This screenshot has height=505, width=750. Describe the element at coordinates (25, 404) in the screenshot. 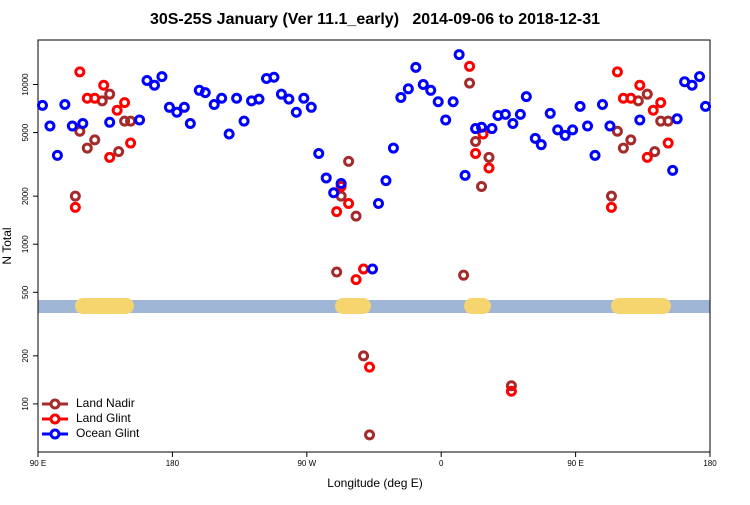

I see `y-tick-label: 100` at that location.